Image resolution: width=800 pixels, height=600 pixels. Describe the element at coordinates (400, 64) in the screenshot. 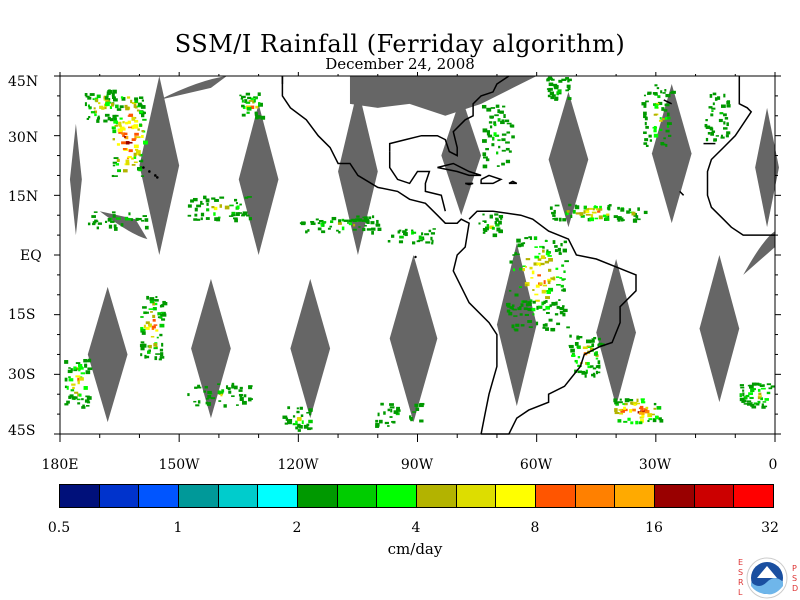

I see `date-subtitle: December 24, 2008` at that location.